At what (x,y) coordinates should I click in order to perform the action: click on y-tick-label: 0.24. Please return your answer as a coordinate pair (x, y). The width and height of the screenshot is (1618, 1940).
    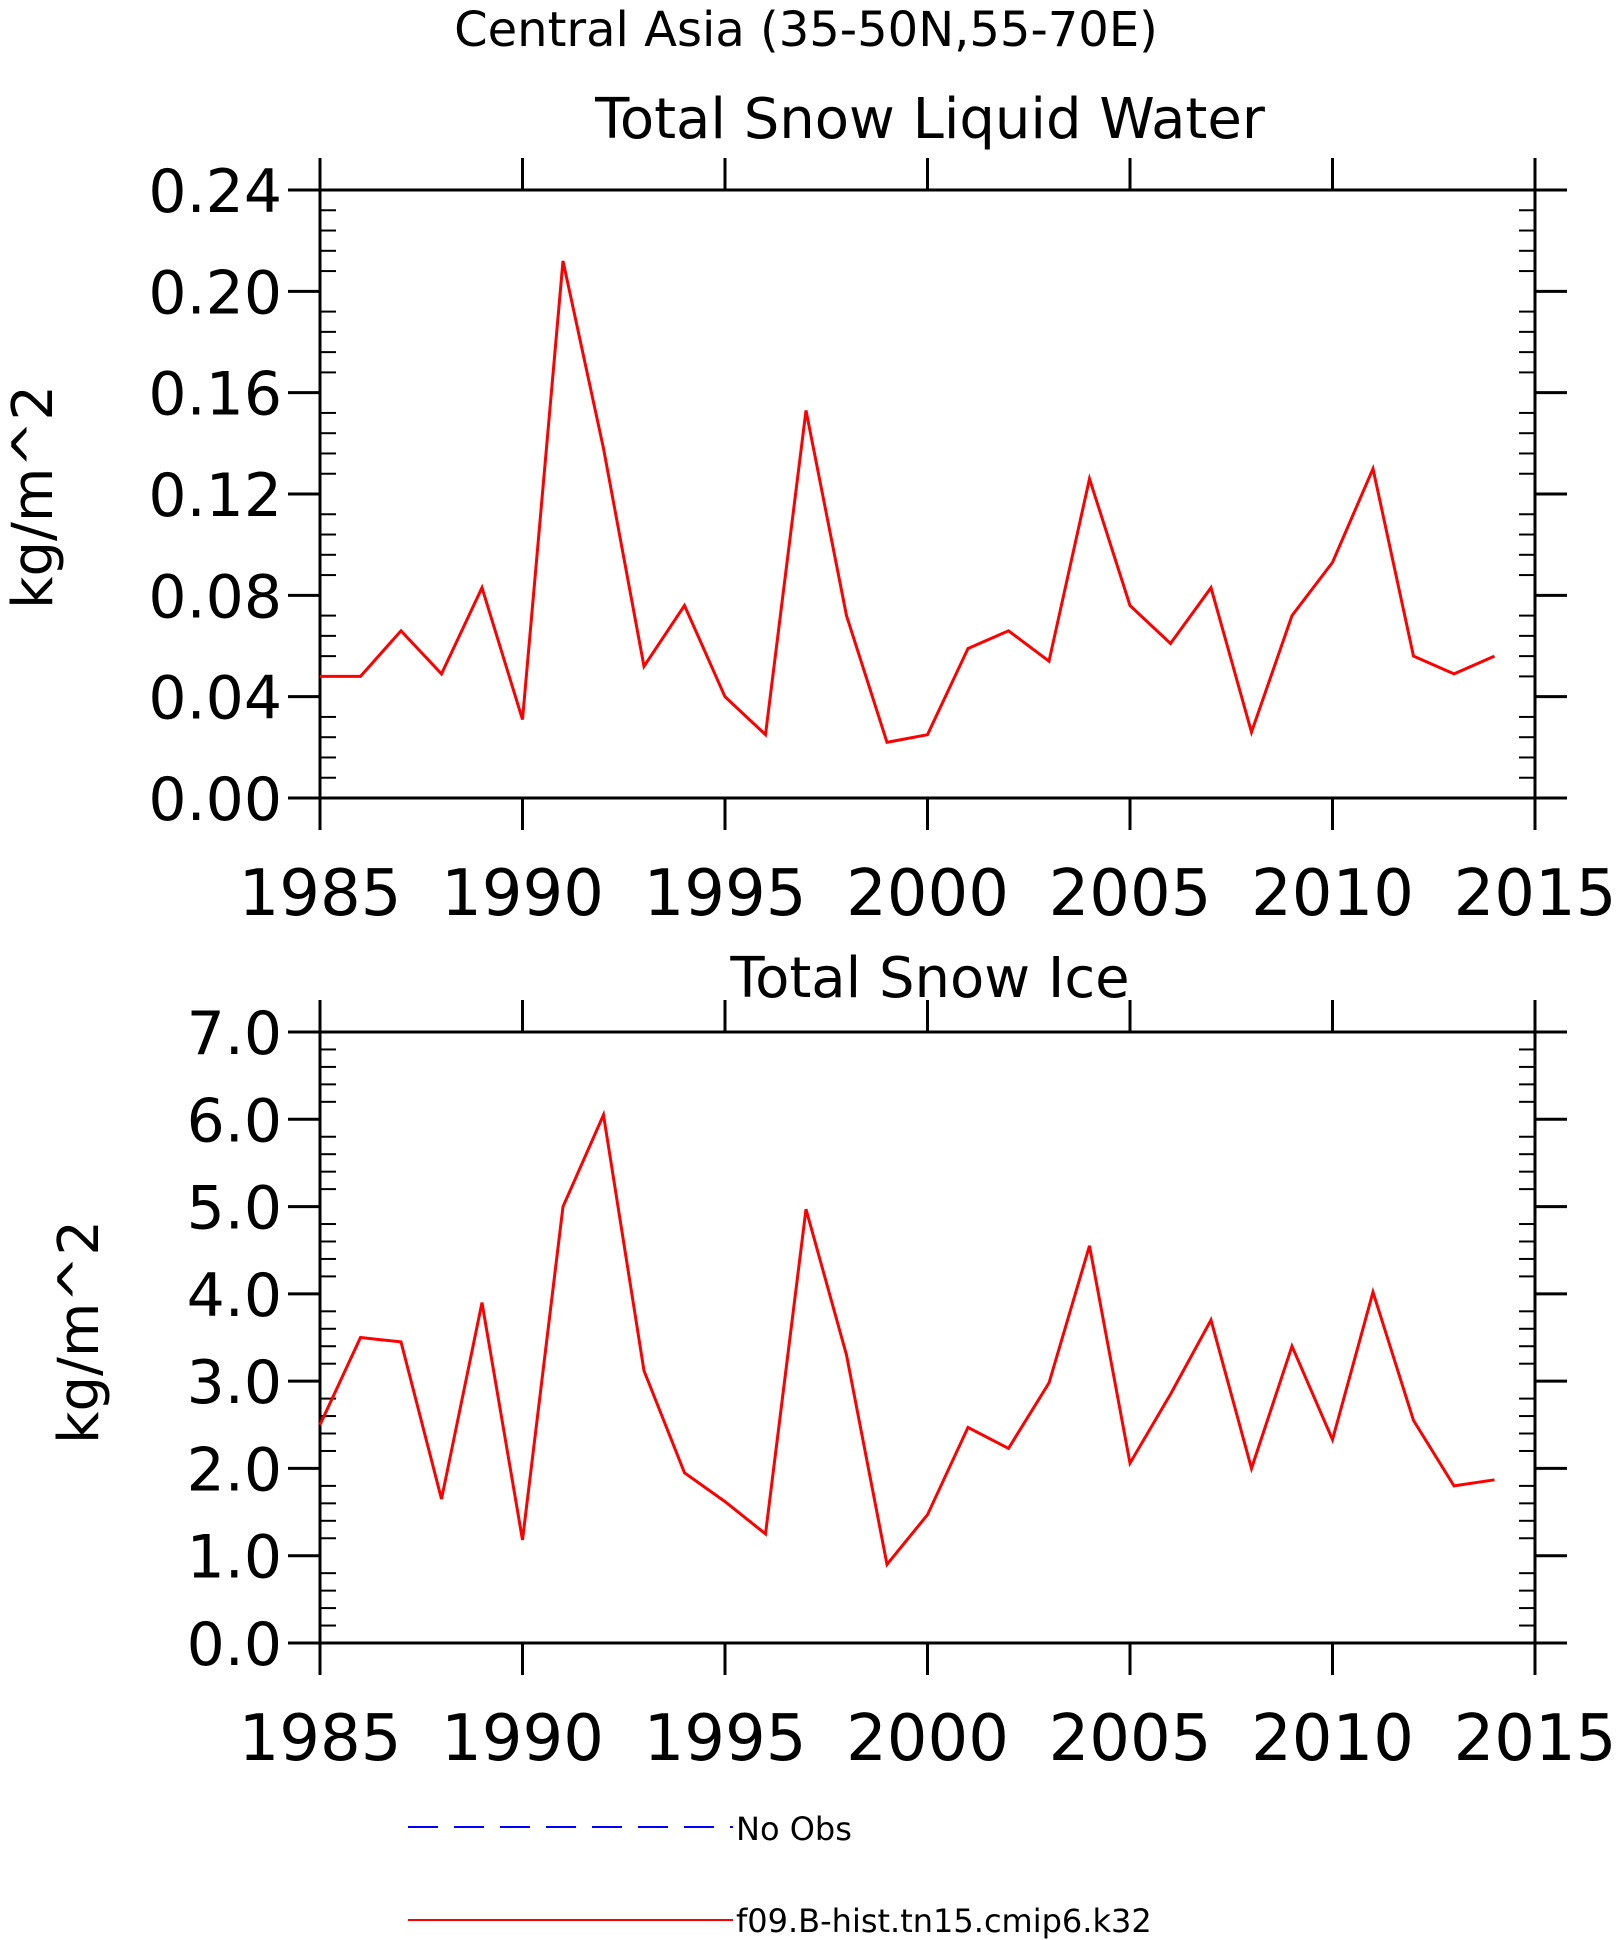
    Looking at the image, I should click on (215, 192).